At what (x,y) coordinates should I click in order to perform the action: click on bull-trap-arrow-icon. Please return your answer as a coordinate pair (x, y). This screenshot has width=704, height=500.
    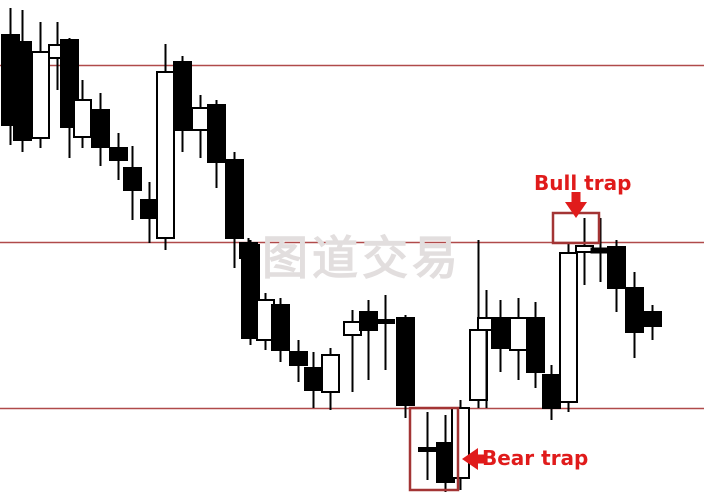
    Looking at the image, I should click on (576, 205).